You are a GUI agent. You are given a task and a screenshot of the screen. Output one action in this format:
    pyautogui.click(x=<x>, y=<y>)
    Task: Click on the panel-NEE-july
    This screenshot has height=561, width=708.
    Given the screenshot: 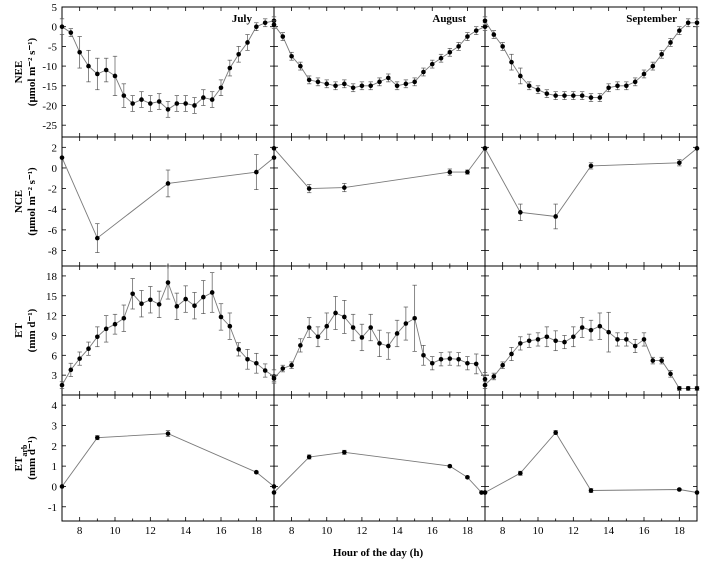 What is the action you would take?
    pyautogui.click(x=168, y=71)
    